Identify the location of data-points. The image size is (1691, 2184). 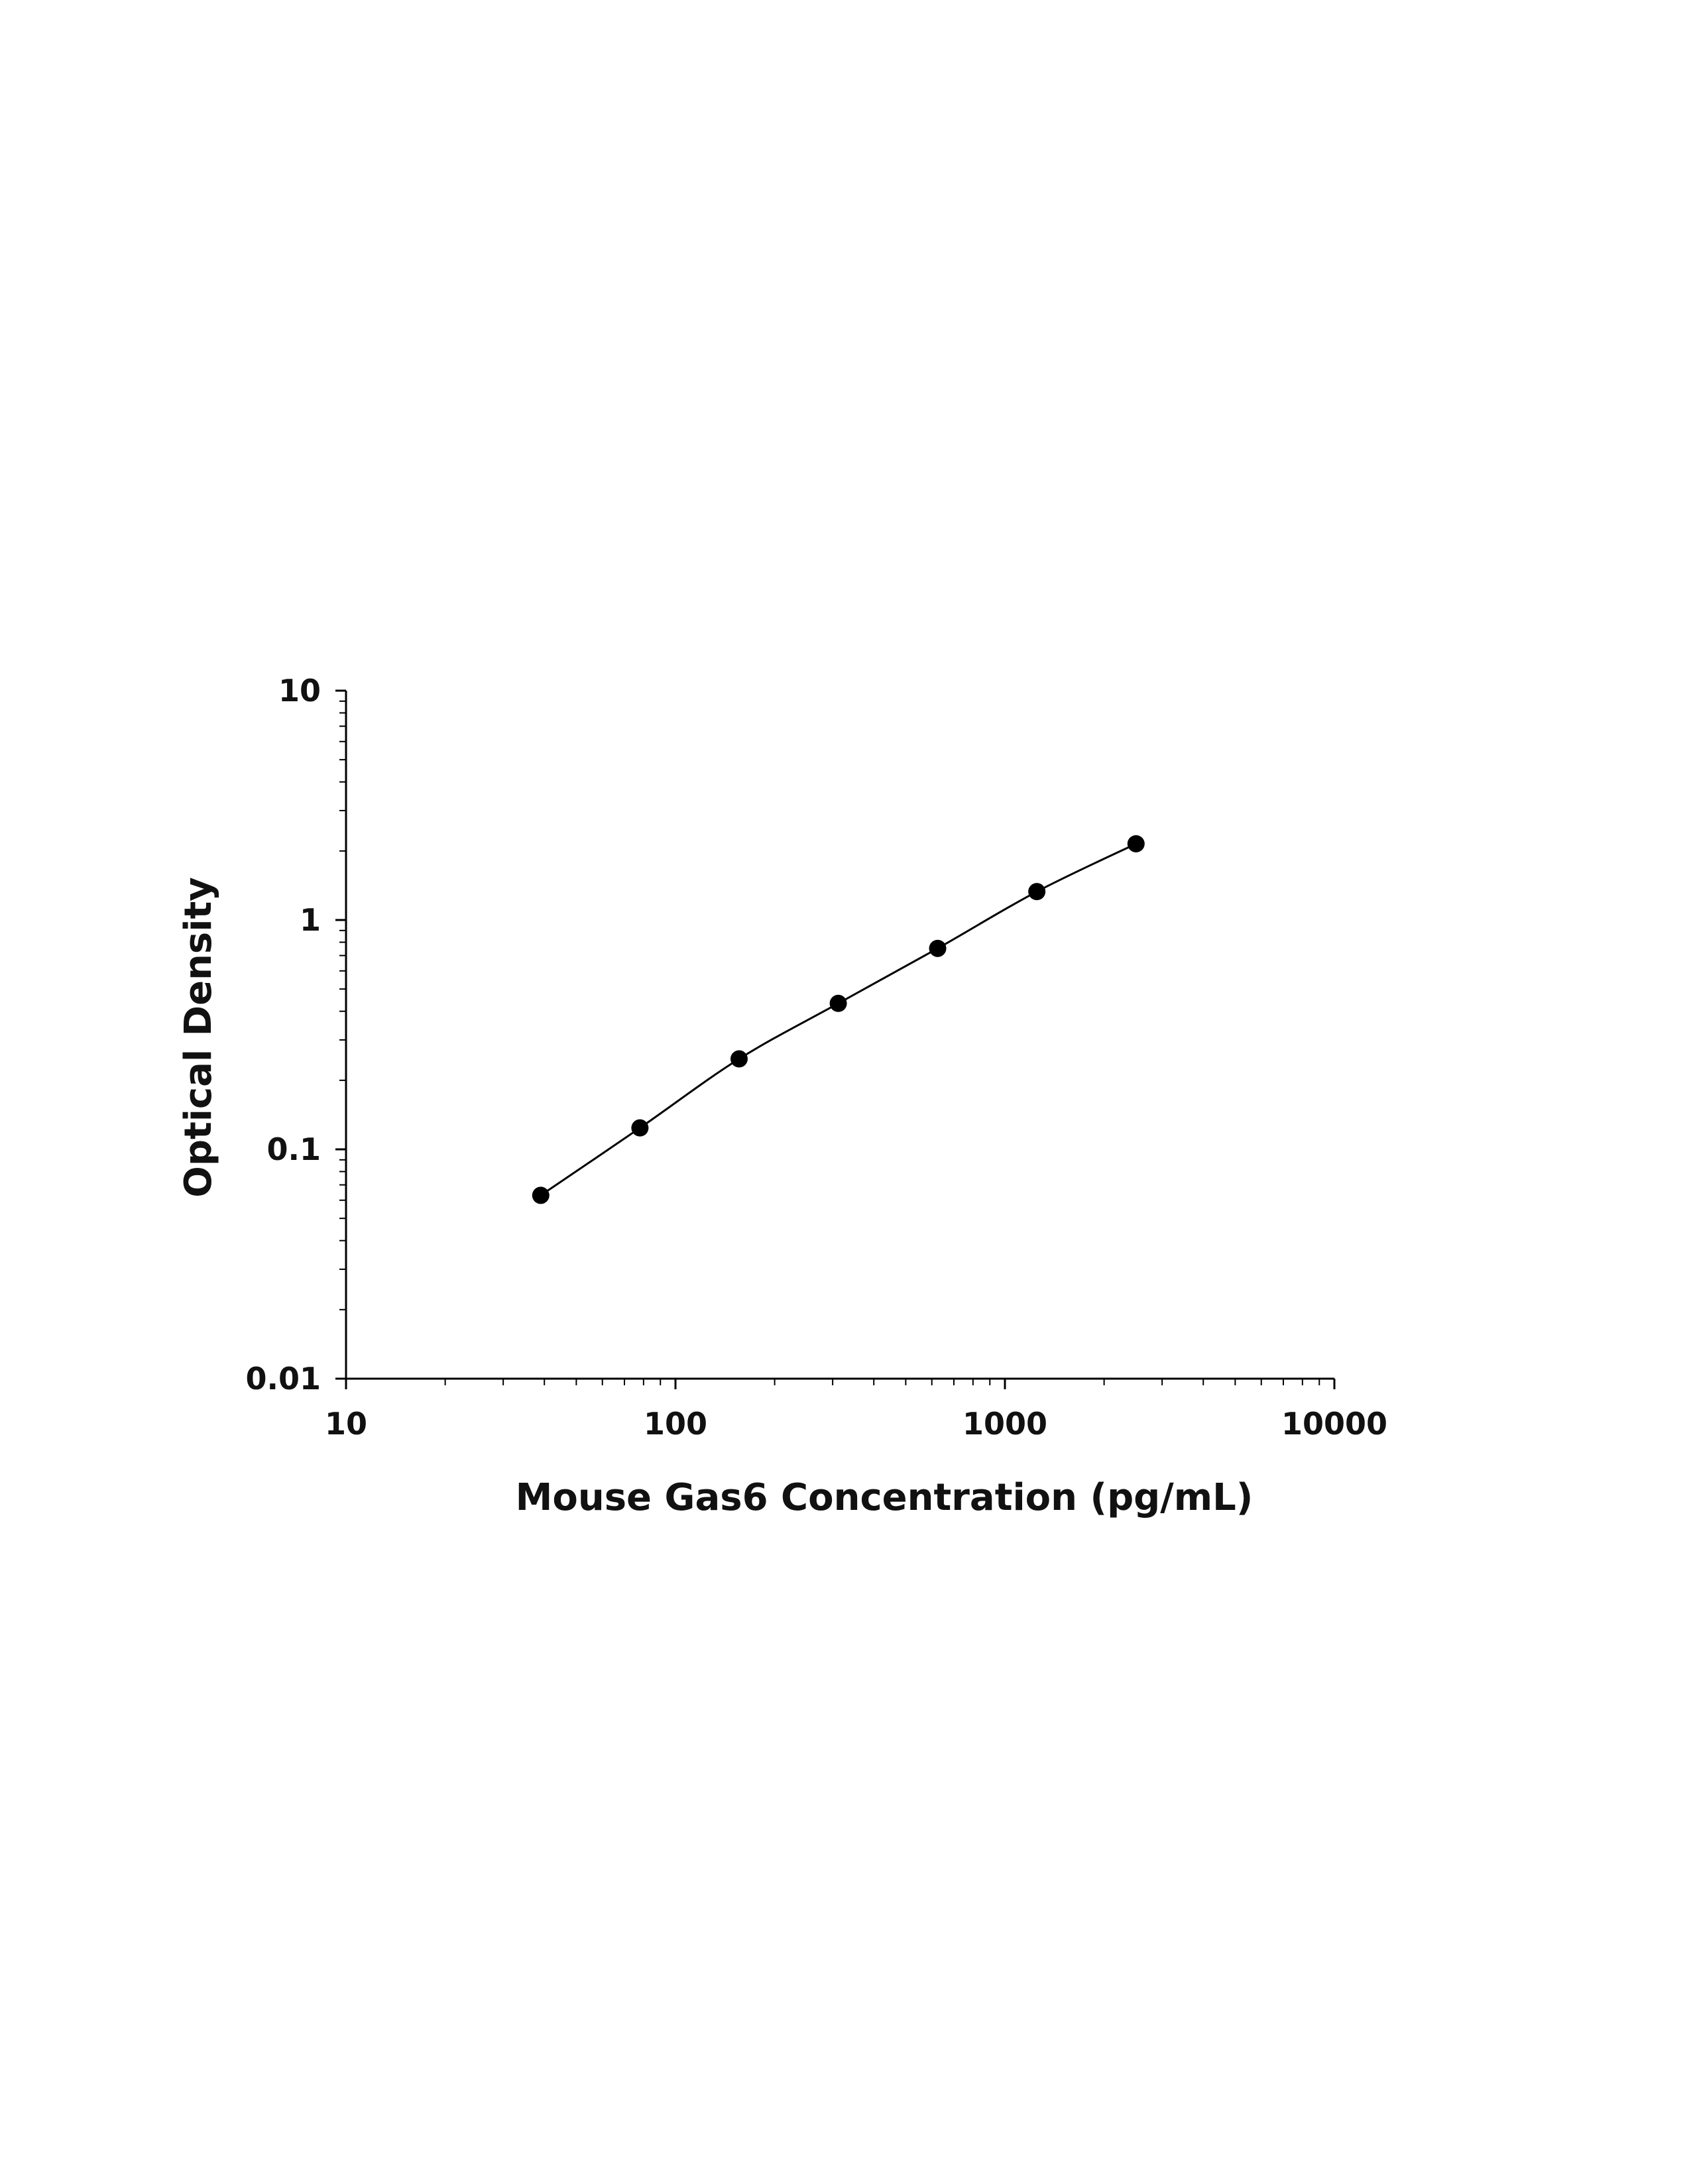
(838, 1019).